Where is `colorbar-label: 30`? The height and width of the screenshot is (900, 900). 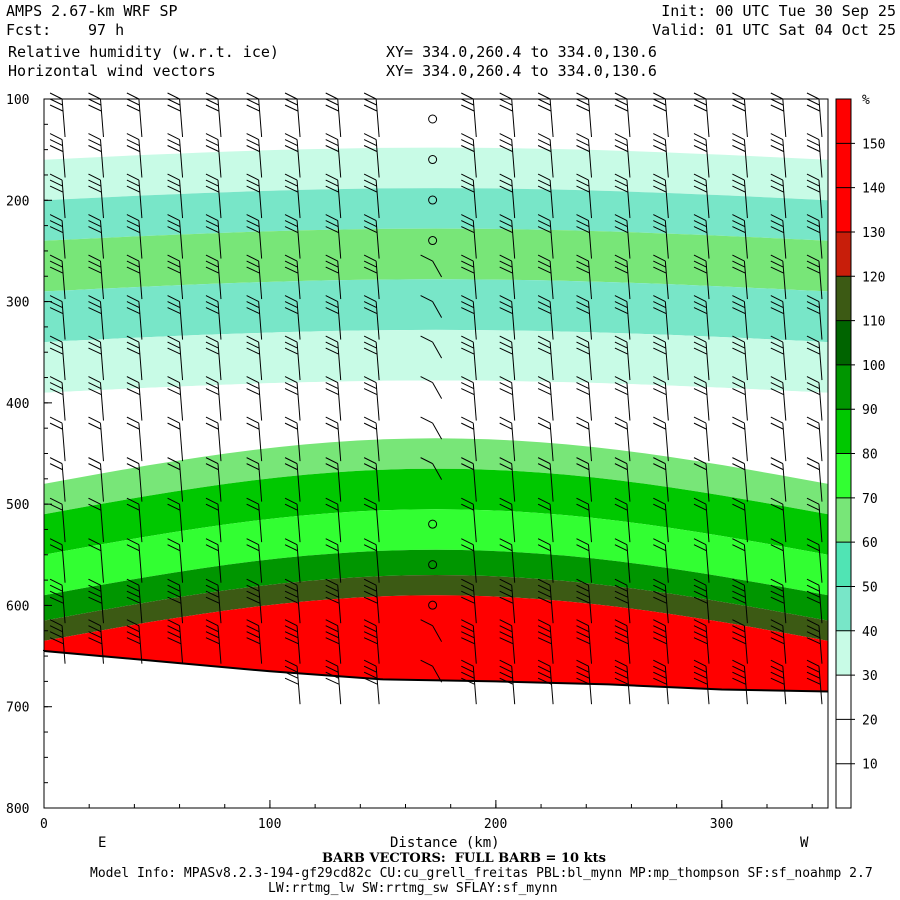
colorbar-label: 30 is located at coordinates (870, 676).